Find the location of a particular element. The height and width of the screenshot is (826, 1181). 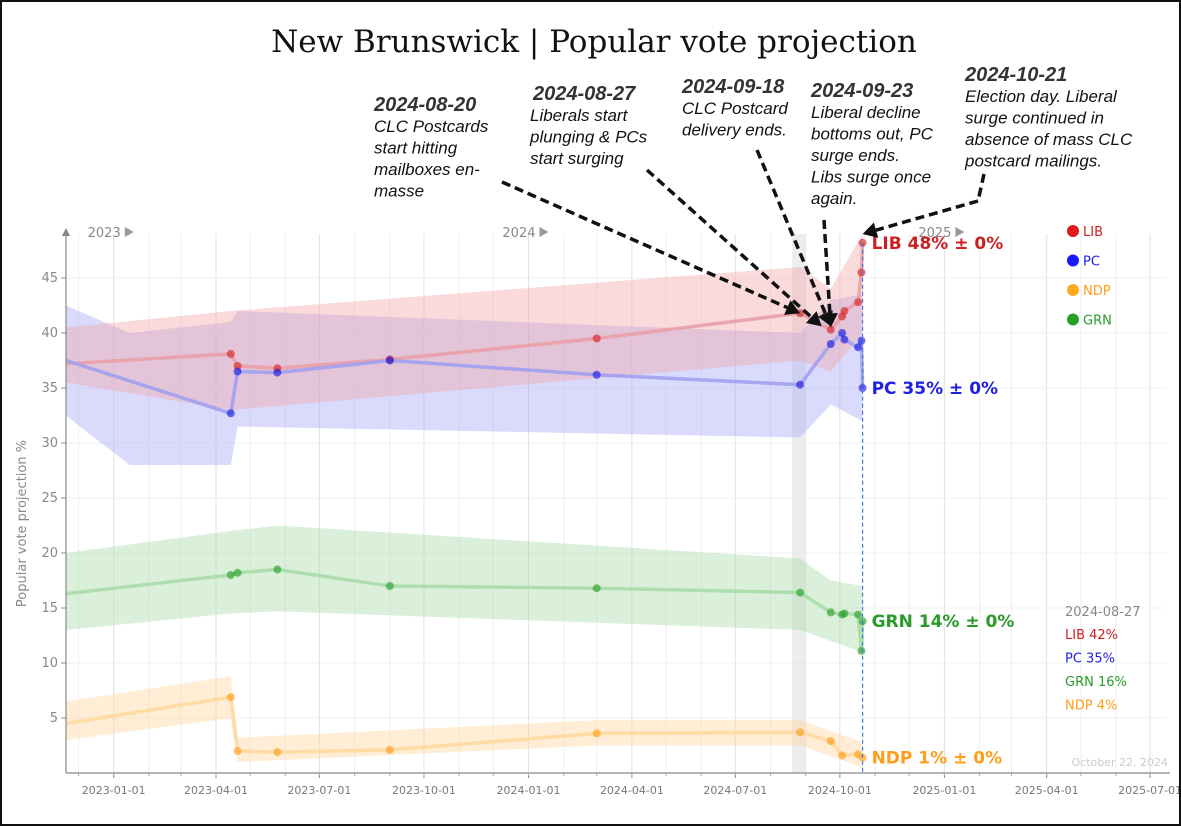

legend-label-pc: PC is located at coordinates (1091, 262).